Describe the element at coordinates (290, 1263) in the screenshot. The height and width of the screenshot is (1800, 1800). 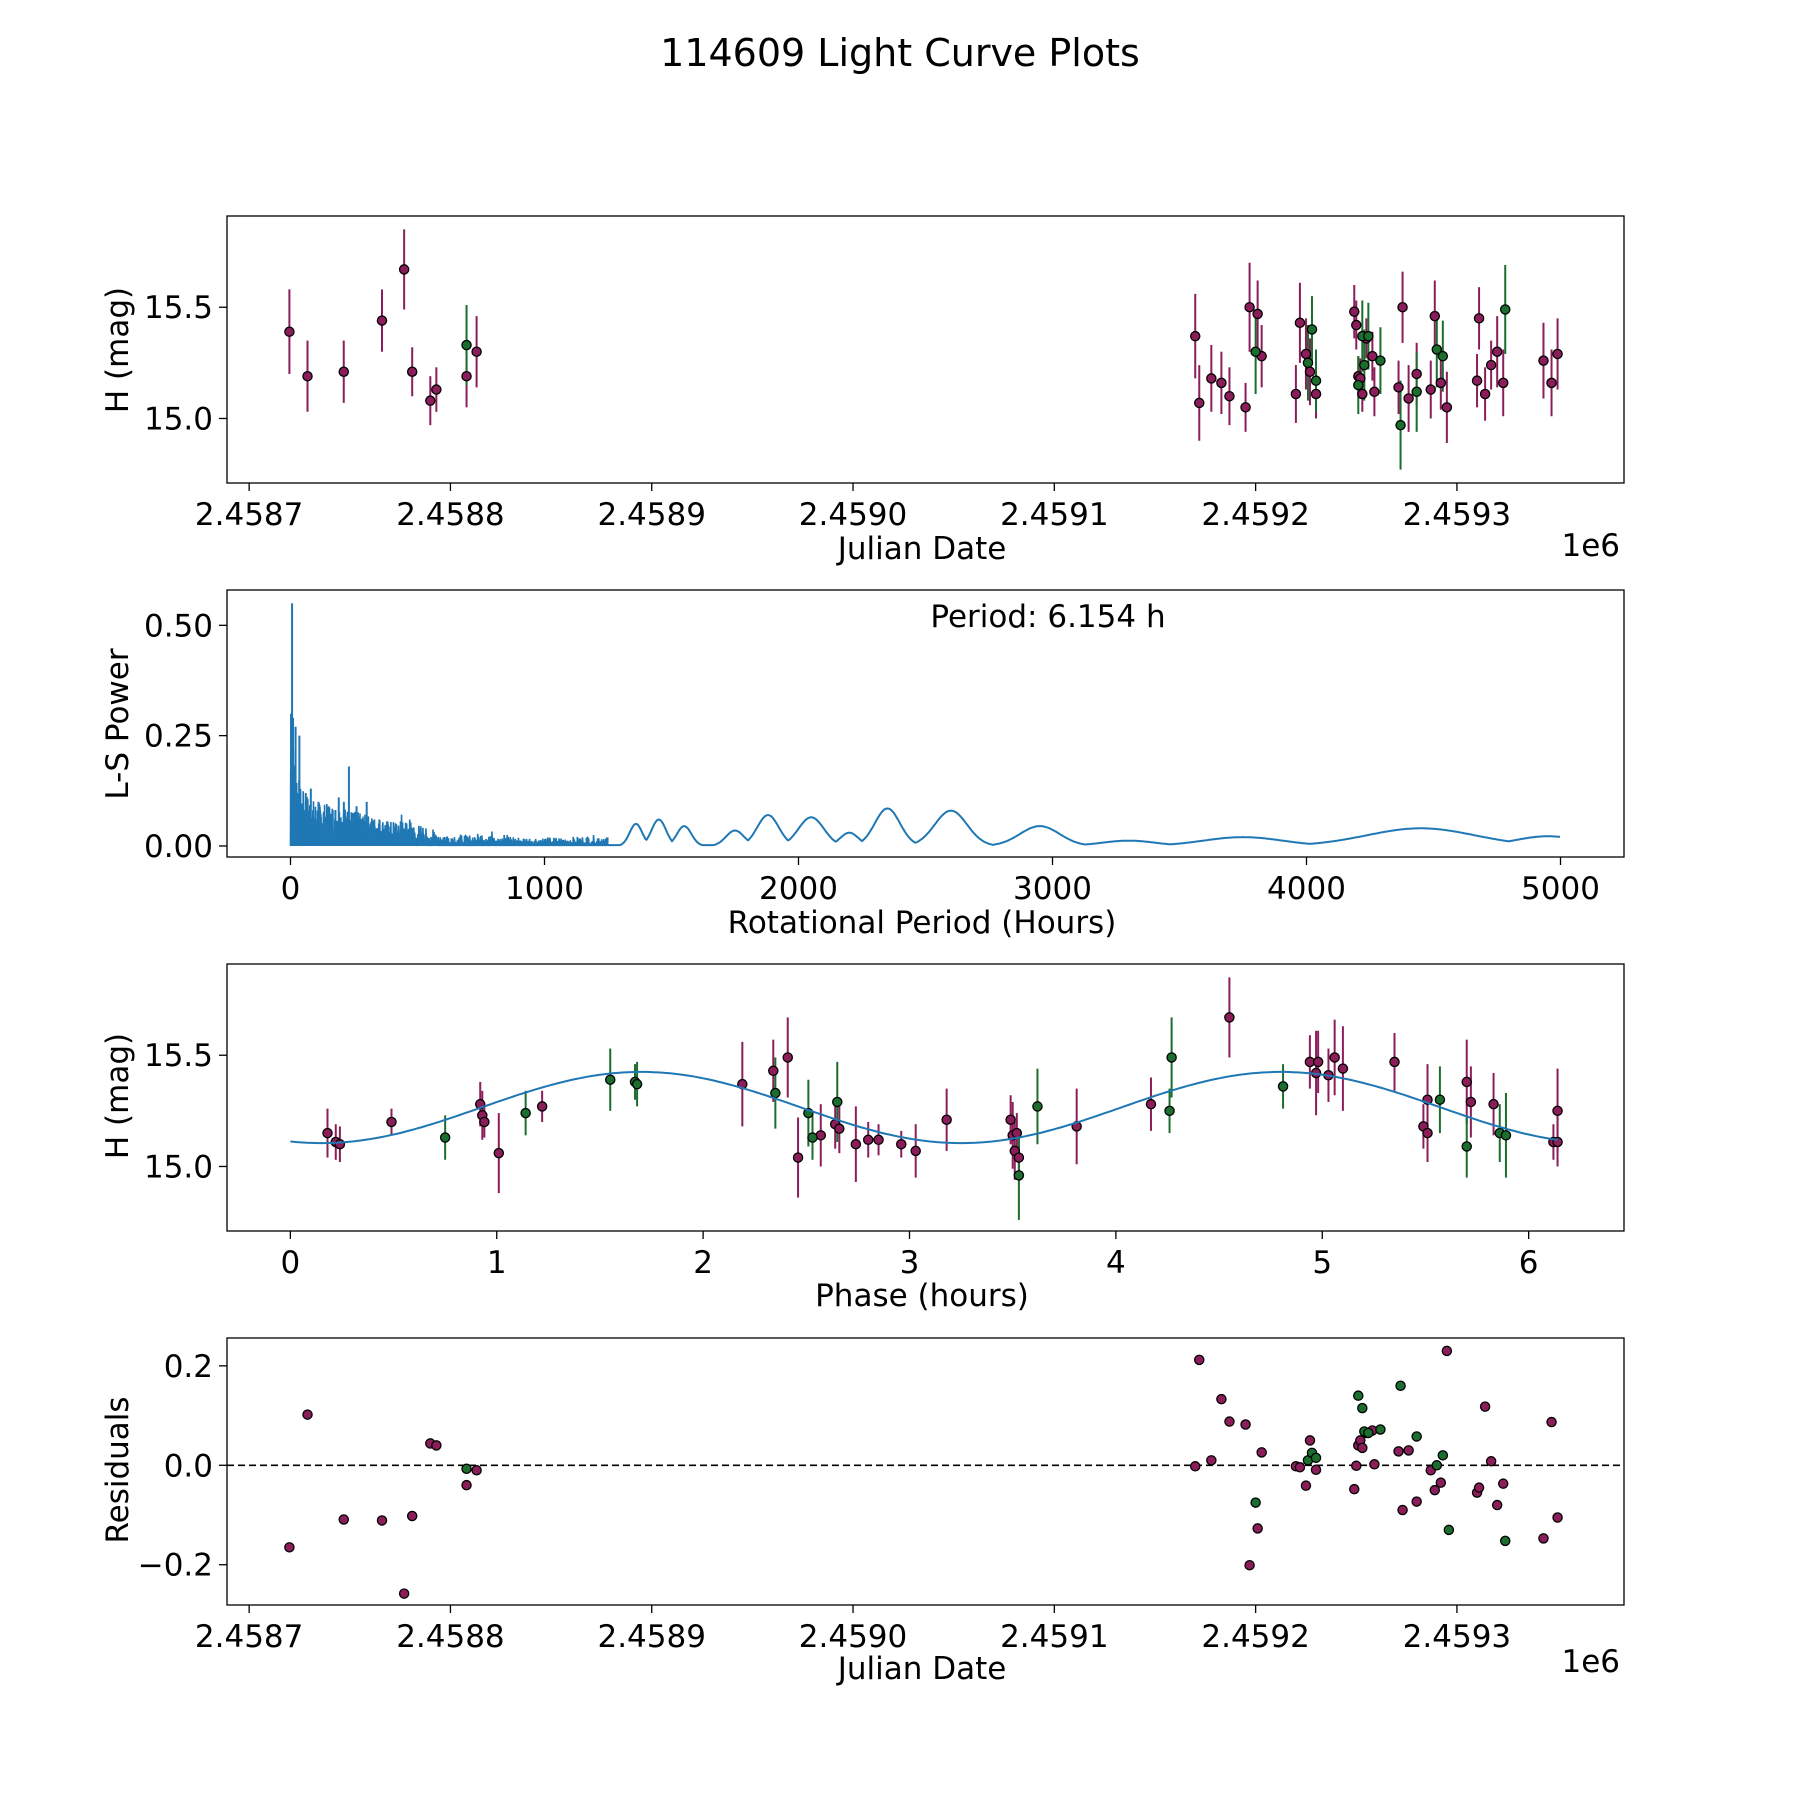
I see `phased-xtick-label: 0` at that location.